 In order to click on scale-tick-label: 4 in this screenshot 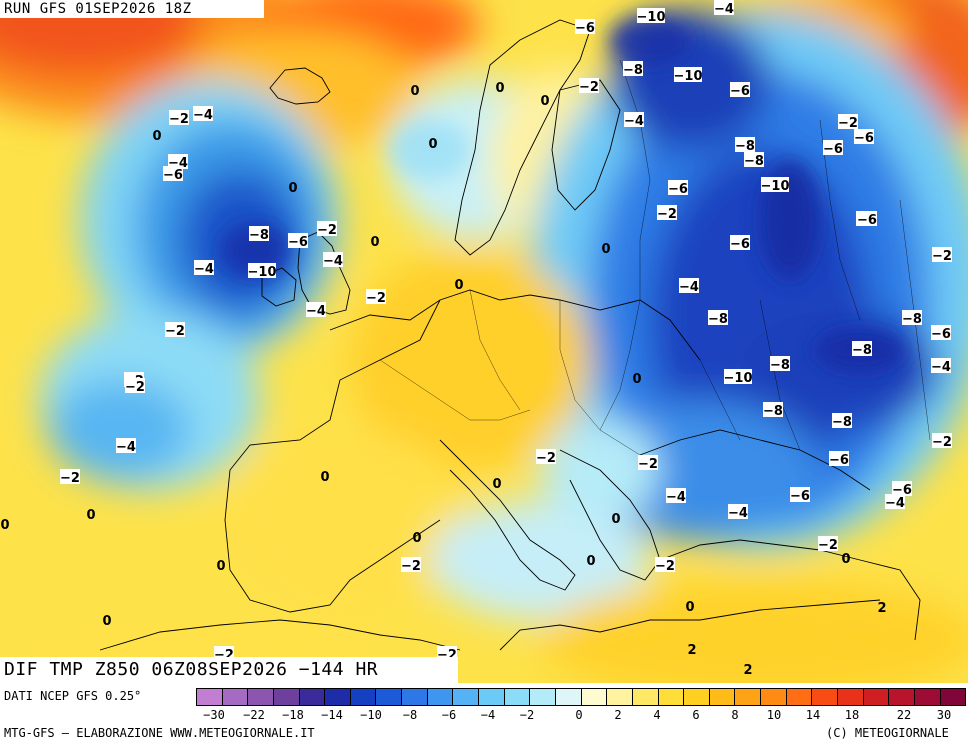, I will do `click(657, 715)`.